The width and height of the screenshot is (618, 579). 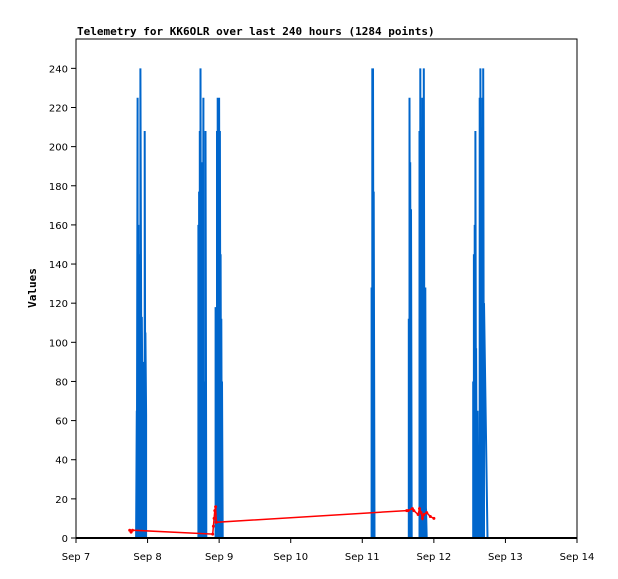 What do you see at coordinates (65, 539) in the screenshot?
I see `y-tick-label: 0` at bounding box center [65, 539].